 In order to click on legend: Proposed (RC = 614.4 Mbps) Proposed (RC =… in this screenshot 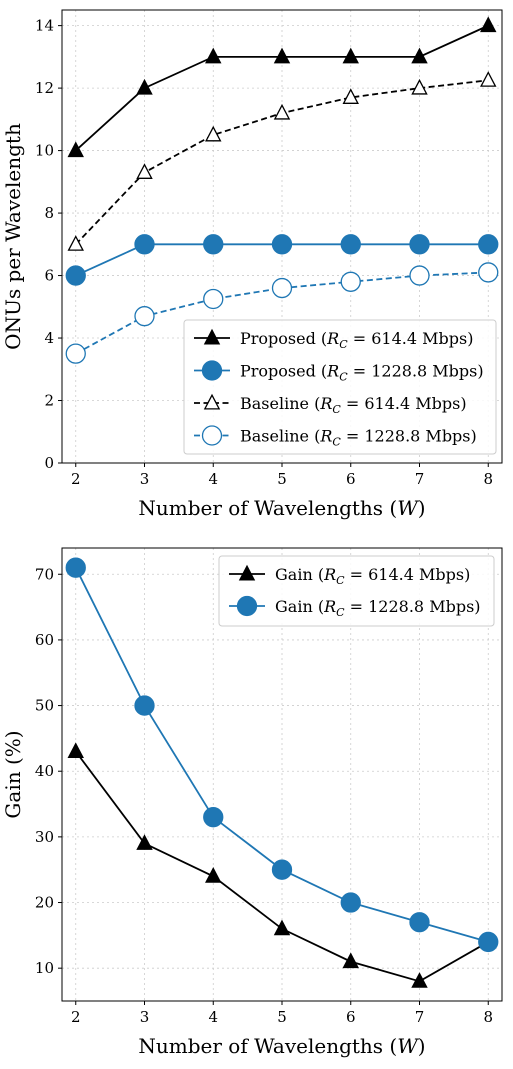, I will do `click(340, 387)`.